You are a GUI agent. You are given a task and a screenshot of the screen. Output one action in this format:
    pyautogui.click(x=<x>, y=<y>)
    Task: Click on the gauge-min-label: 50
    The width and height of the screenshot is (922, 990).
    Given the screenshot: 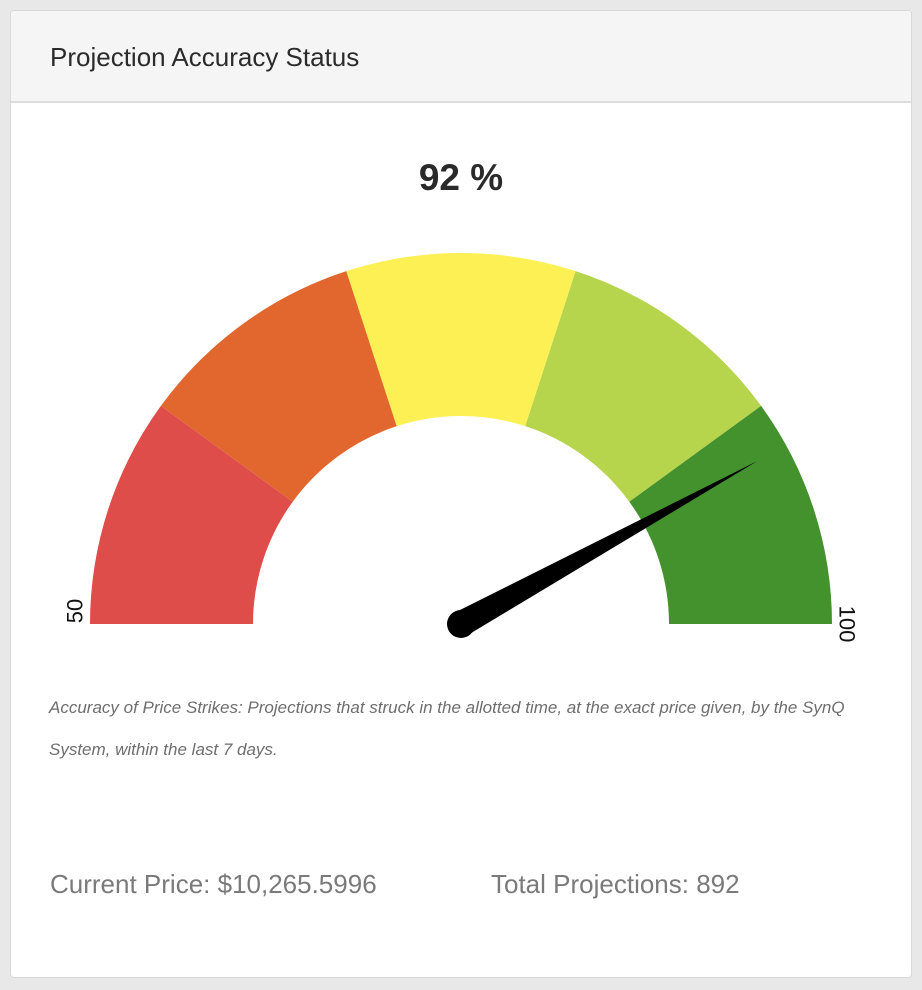 What is the action you would take?
    pyautogui.click(x=75, y=611)
    